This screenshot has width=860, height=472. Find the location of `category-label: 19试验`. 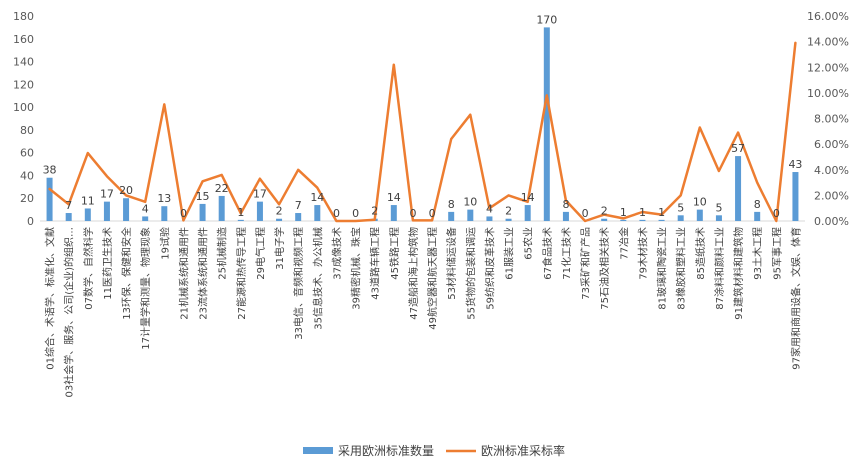

category-label: 19试验 is located at coordinates (164, 243).